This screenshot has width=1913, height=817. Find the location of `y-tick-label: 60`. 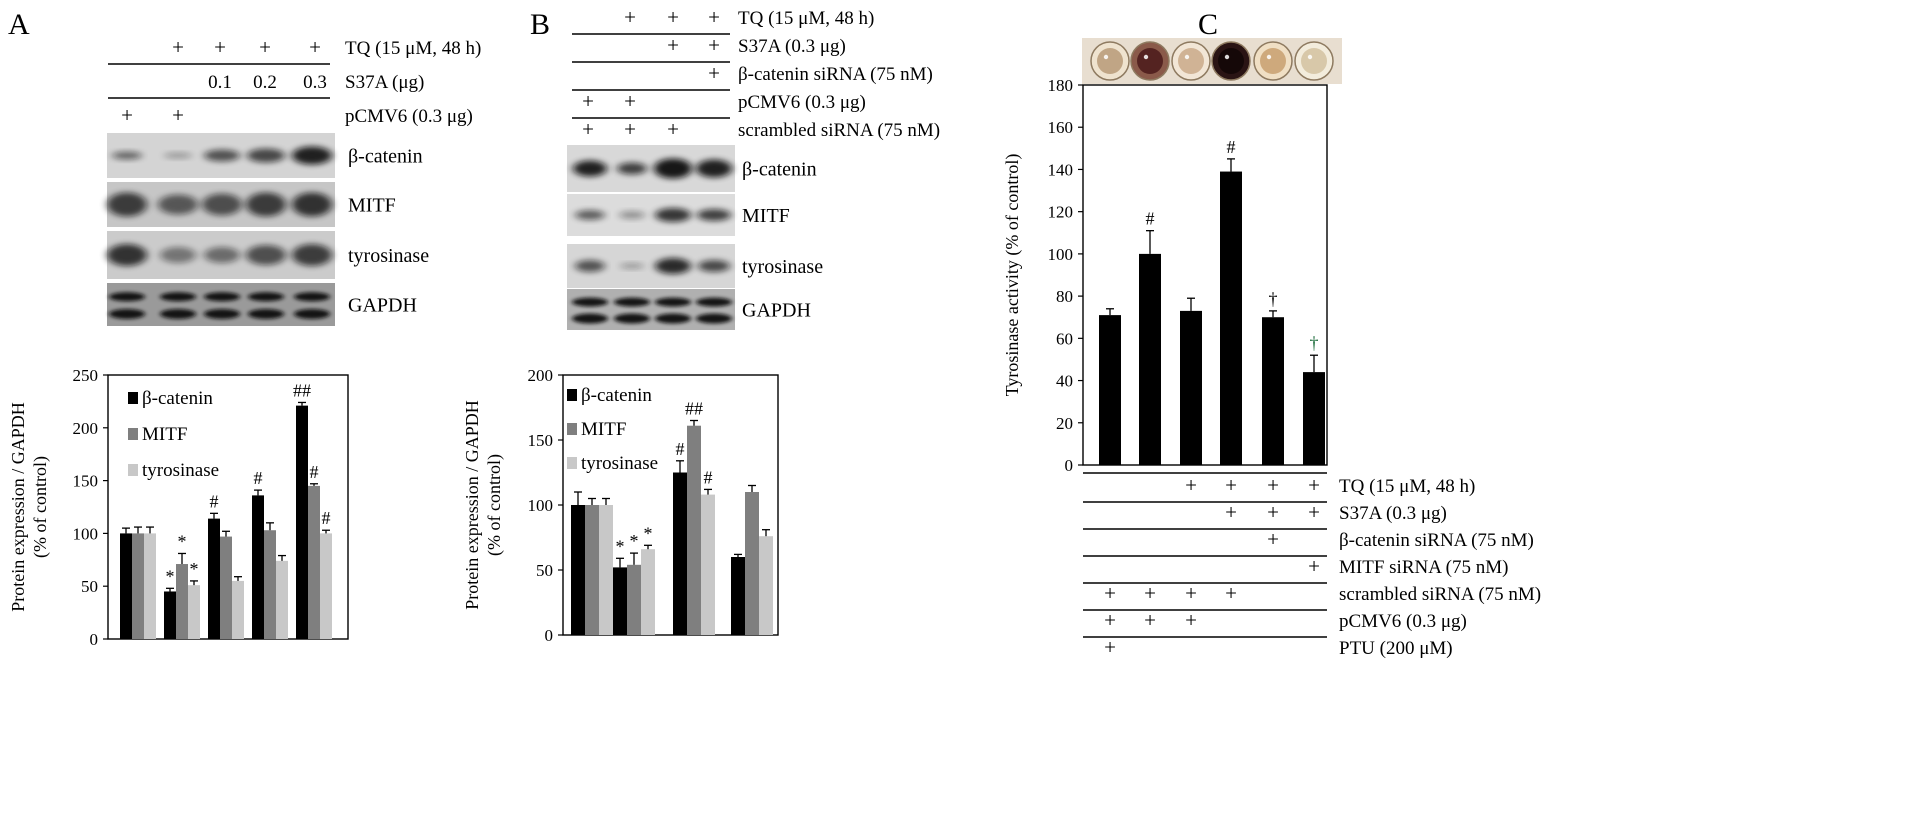

y-tick-label: 60 is located at coordinates (1064, 338).